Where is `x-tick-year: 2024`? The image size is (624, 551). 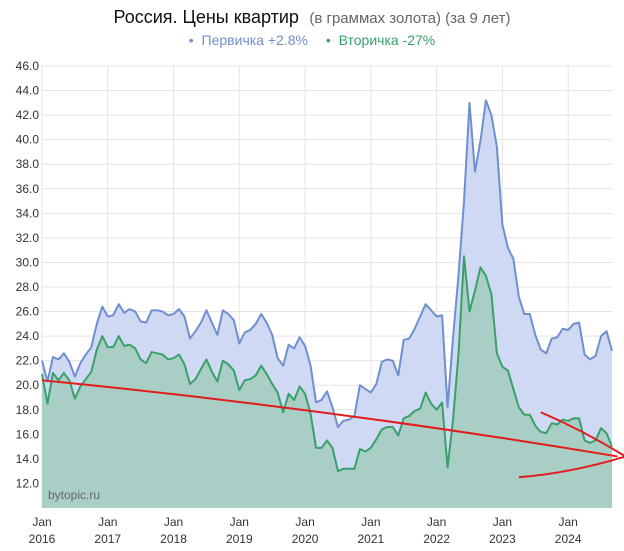
x-tick-year: 2024 is located at coordinates (568, 539).